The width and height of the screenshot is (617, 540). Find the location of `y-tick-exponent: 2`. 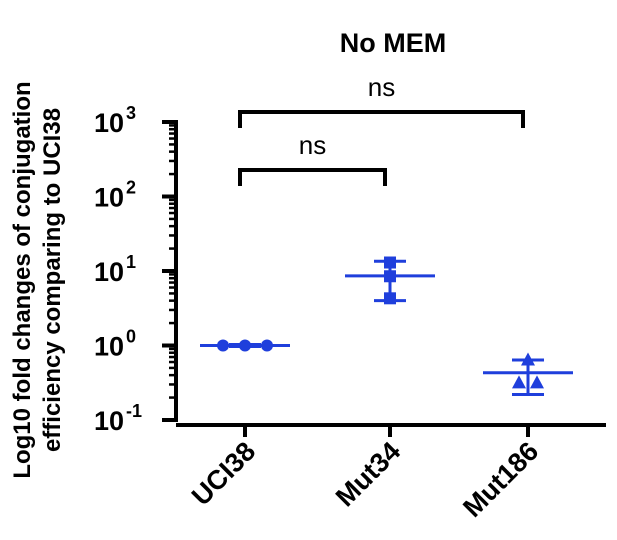

y-tick-exponent: 2 is located at coordinates (131, 188).